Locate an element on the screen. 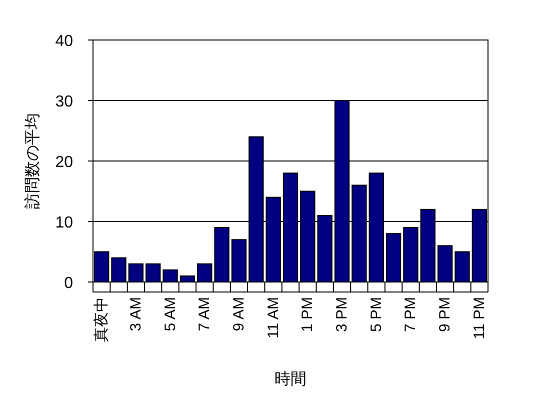 The width and height of the screenshot is (548, 398). y-tick-label: 0 is located at coordinates (69, 283).